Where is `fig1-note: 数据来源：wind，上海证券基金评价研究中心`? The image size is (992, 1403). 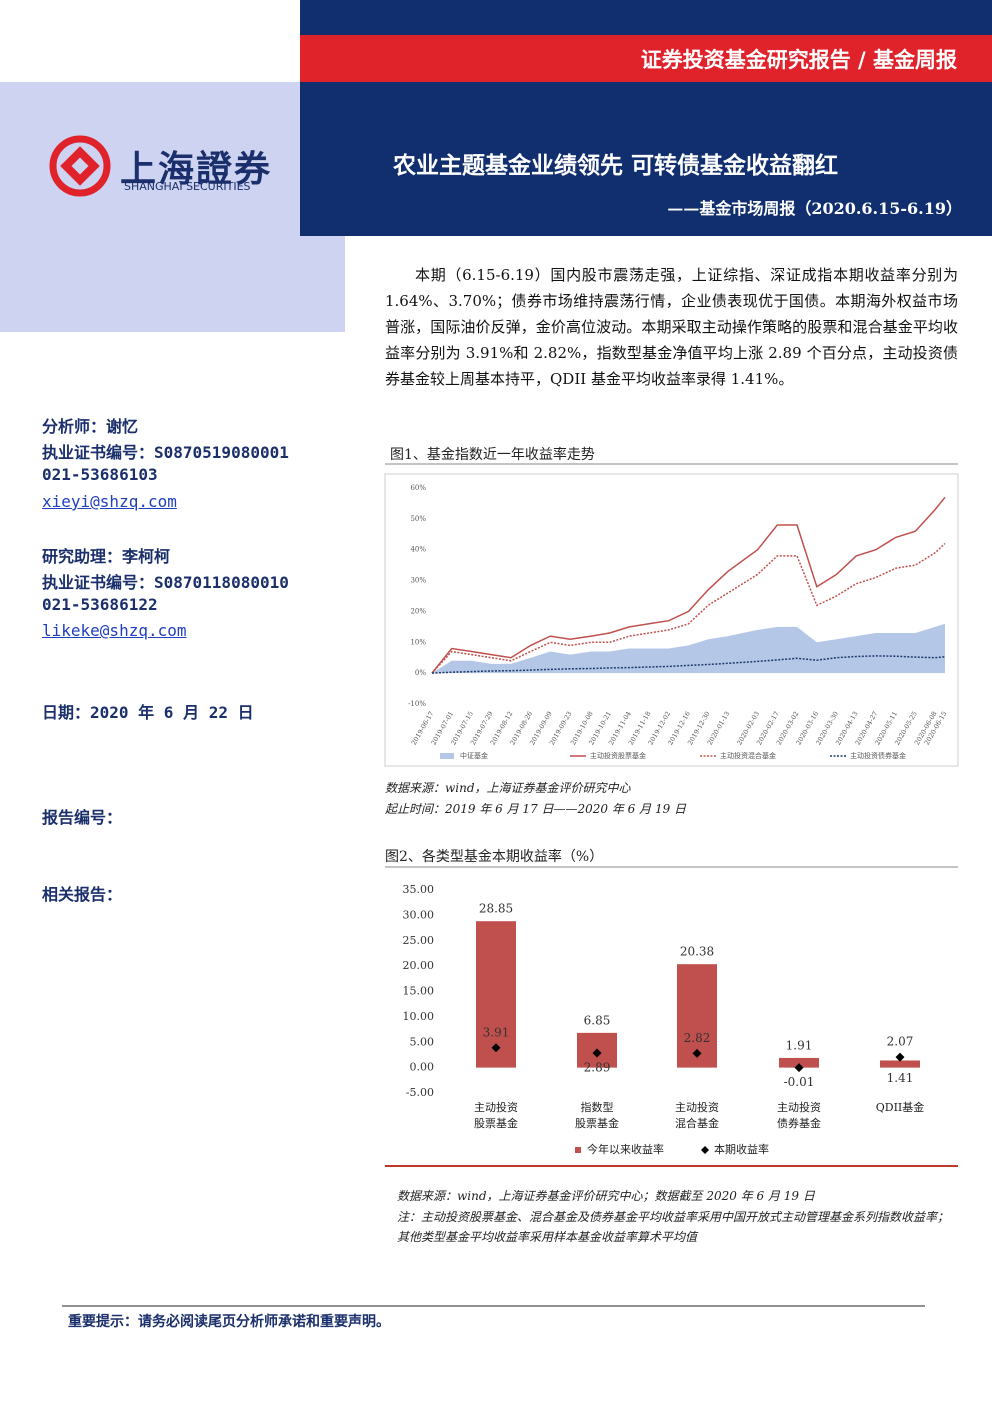 fig1-note: 数据来源：wind，上海证券基金评价研究中心 is located at coordinates (508, 788).